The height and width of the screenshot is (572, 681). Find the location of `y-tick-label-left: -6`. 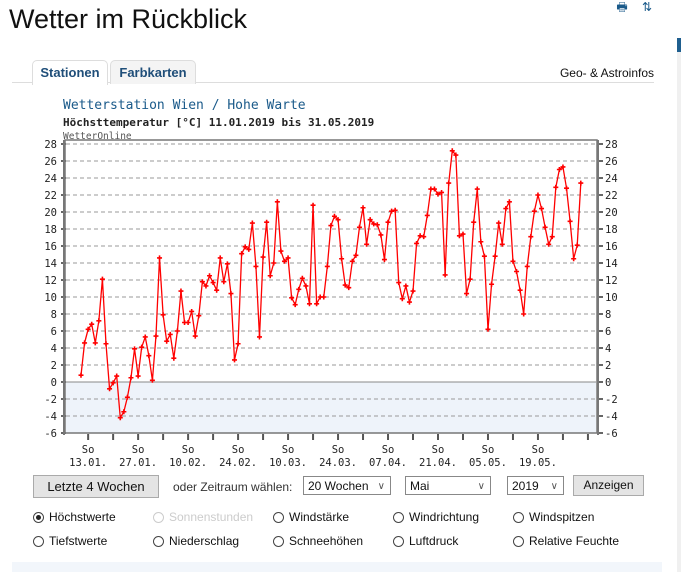

y-tick-label-left: -6 is located at coordinates (50, 434).